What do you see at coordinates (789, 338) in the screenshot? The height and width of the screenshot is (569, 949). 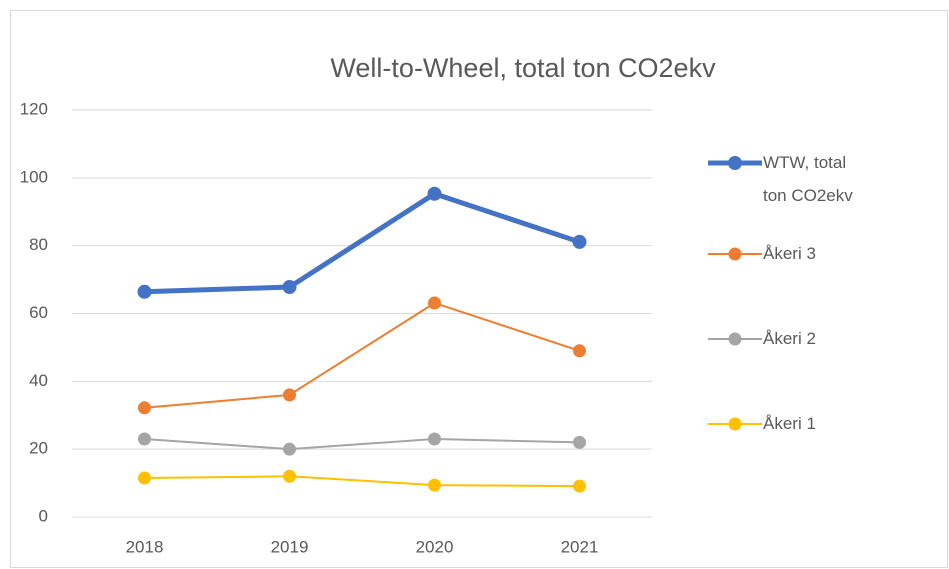 I see `legend-label: Åkeri 2` at bounding box center [789, 338].